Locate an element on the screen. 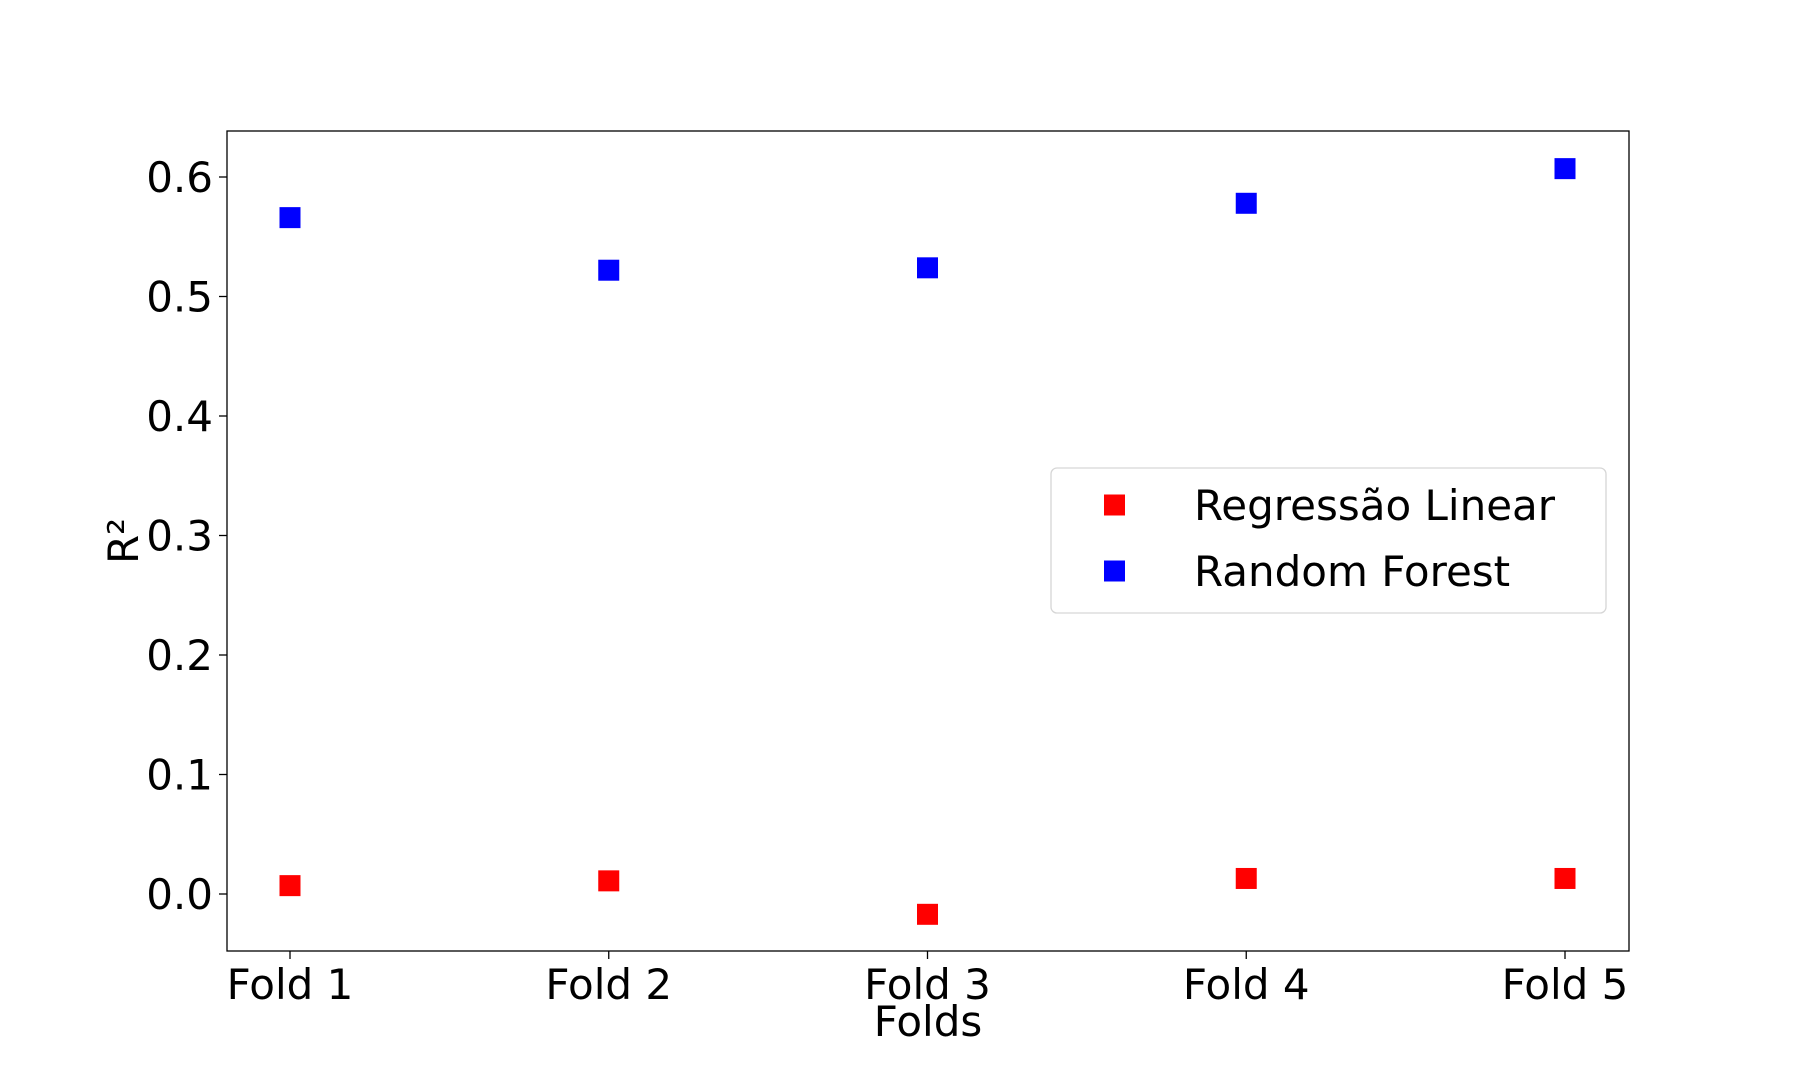  y-tick-label: 0.2 is located at coordinates (179, 655).